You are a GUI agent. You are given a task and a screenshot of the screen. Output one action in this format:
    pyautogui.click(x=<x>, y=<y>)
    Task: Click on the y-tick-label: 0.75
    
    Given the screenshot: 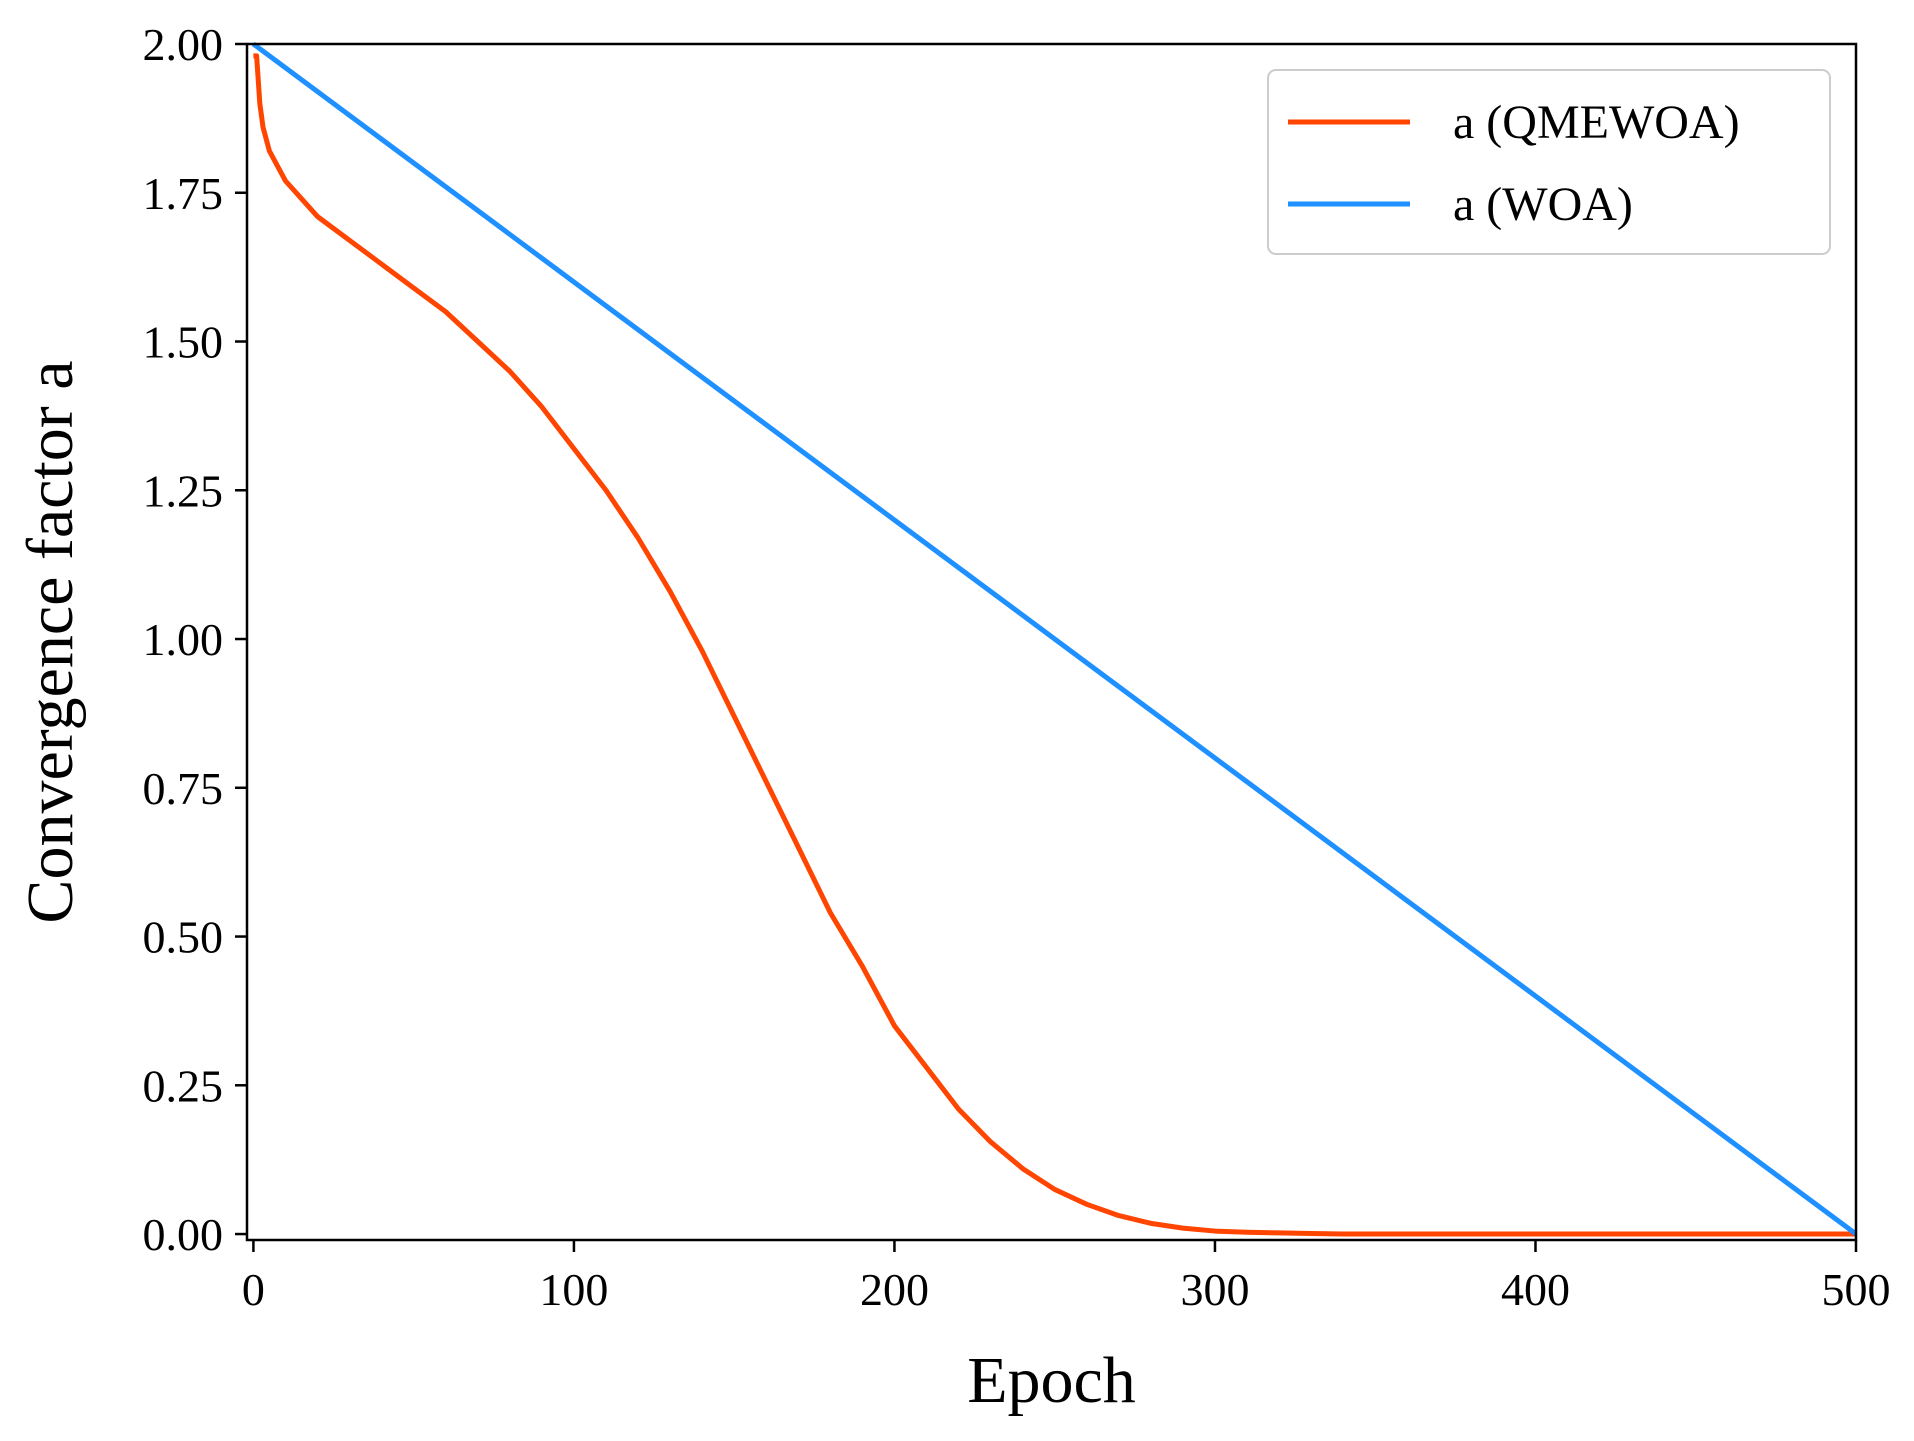 What is the action you would take?
    pyautogui.click(x=183, y=788)
    